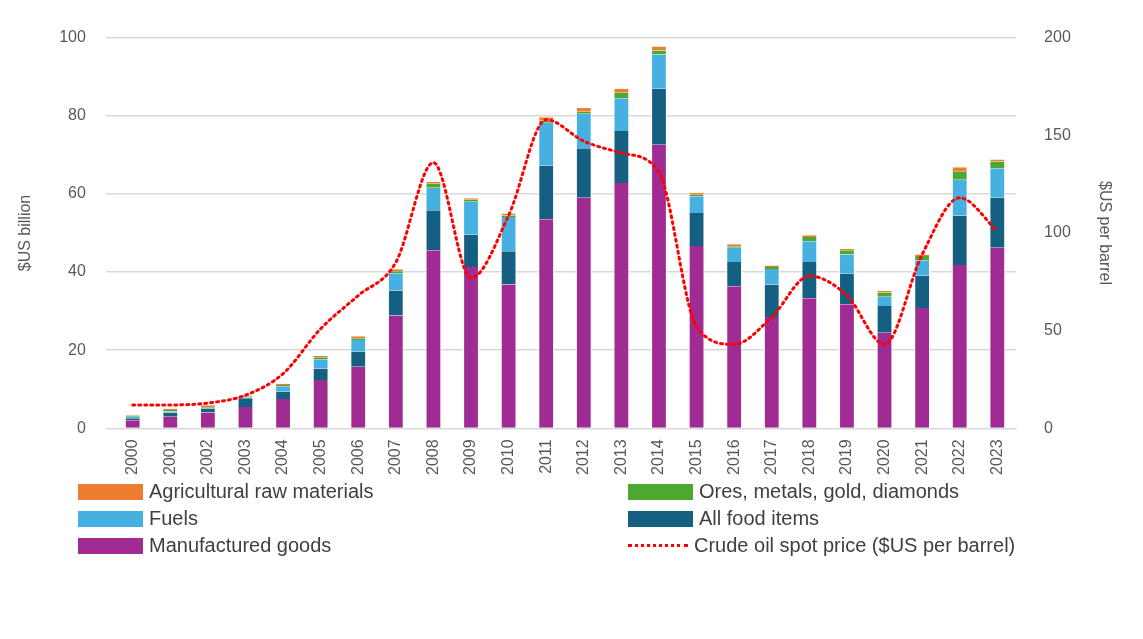 The width and height of the screenshot is (1143, 639). What do you see at coordinates (771, 457) in the screenshot?
I see `x-tick-label: 2017` at bounding box center [771, 457].